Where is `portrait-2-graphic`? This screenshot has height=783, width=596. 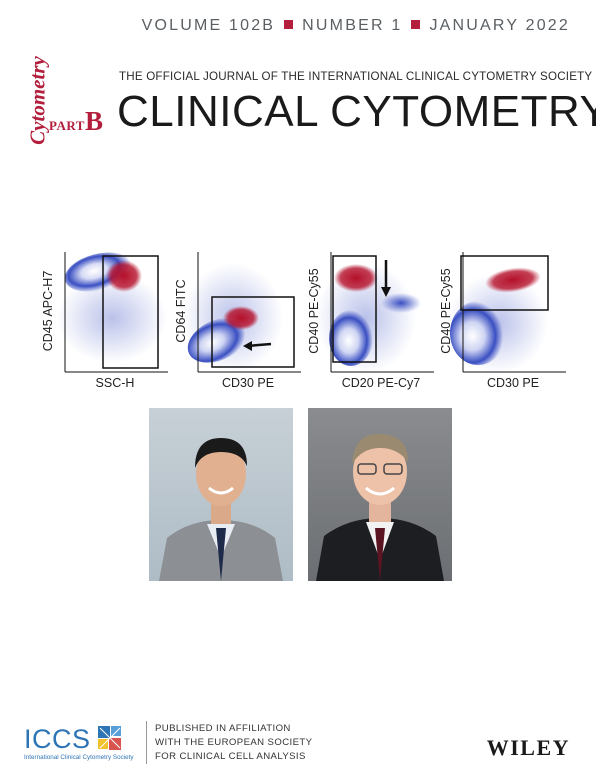
portrait-2-graphic is located at coordinates (380, 507).